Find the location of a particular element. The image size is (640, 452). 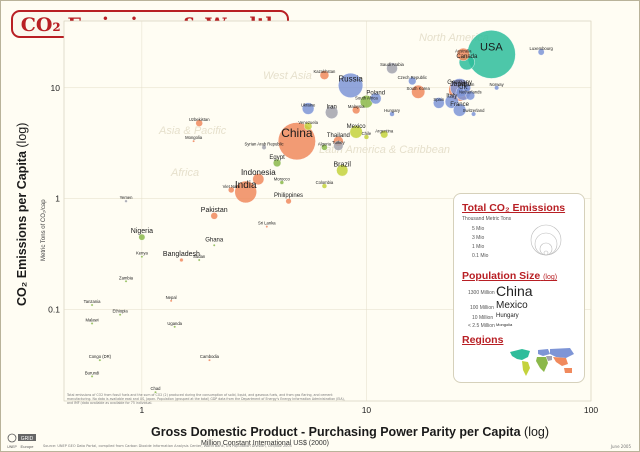

bubble-syrian-arab-republic is located at coordinates (264, 147).